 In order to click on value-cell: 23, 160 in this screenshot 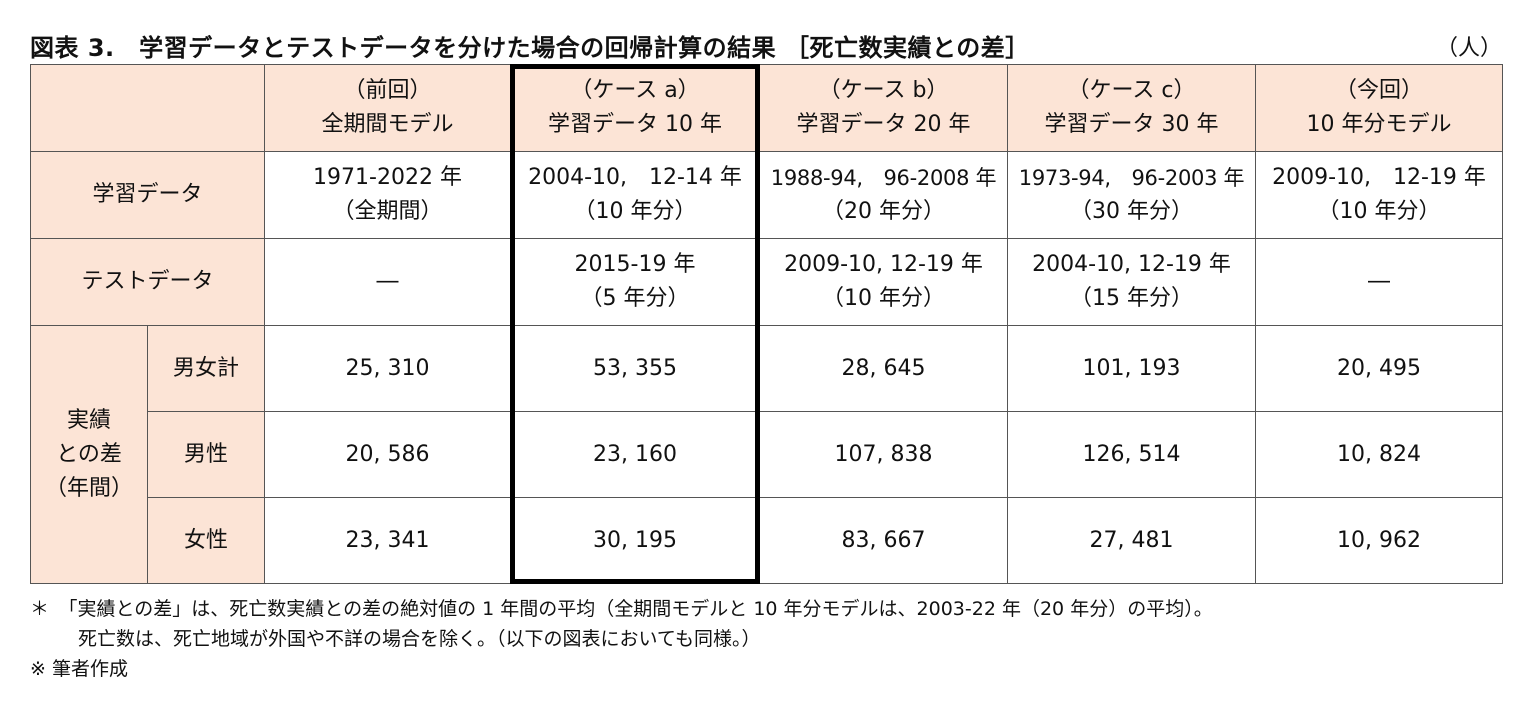, I will do `click(635, 454)`.